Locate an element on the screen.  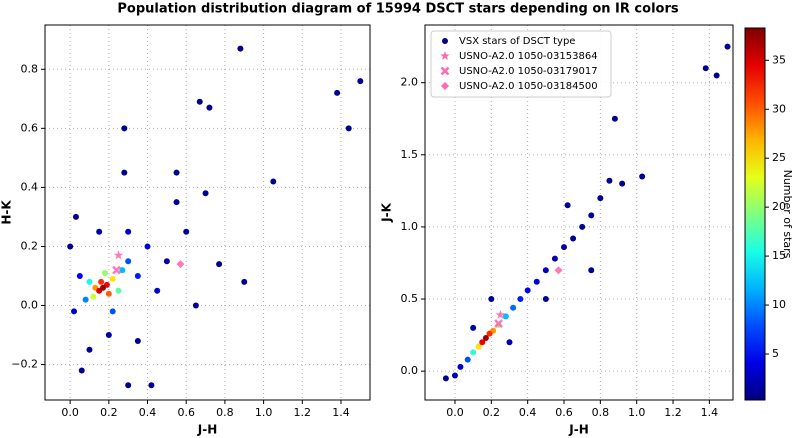
x-tick-label: 0.0 is located at coordinates (70, 412).